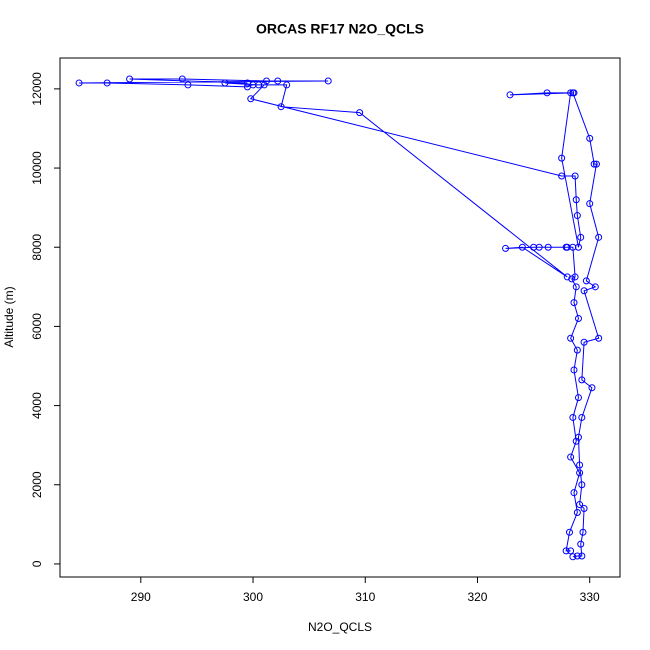 The height and width of the screenshot is (650, 650). I want to click on y-tick-label: 8000, so click(37, 247).